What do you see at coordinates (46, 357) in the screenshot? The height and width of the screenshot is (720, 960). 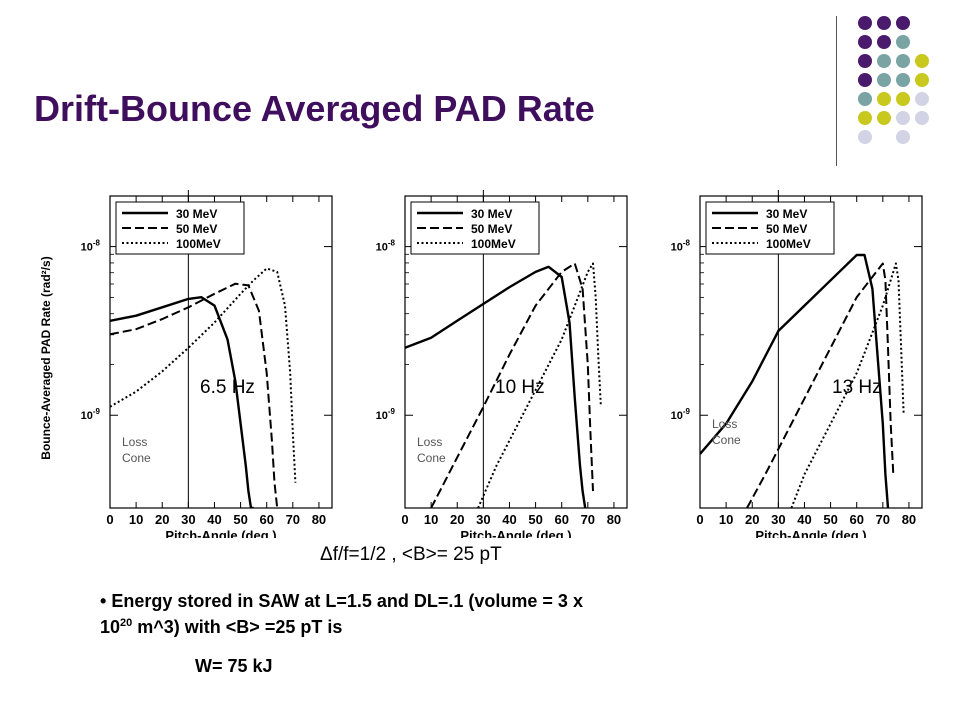 I see `y-axis-label: Bounce-Averaged PAD Rate (rad²/s)` at bounding box center [46, 357].